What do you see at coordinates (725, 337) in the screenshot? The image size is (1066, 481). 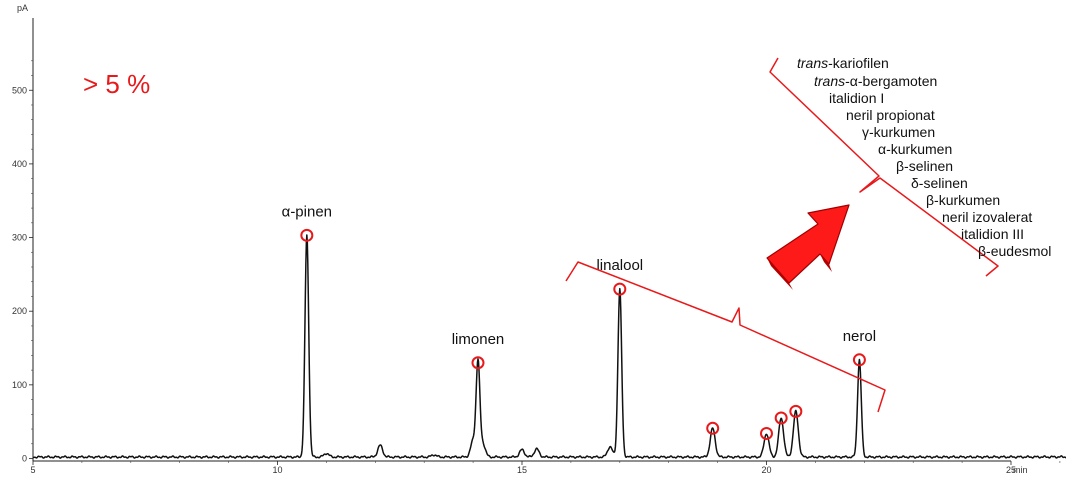 I see `peak-group-brace` at bounding box center [725, 337].